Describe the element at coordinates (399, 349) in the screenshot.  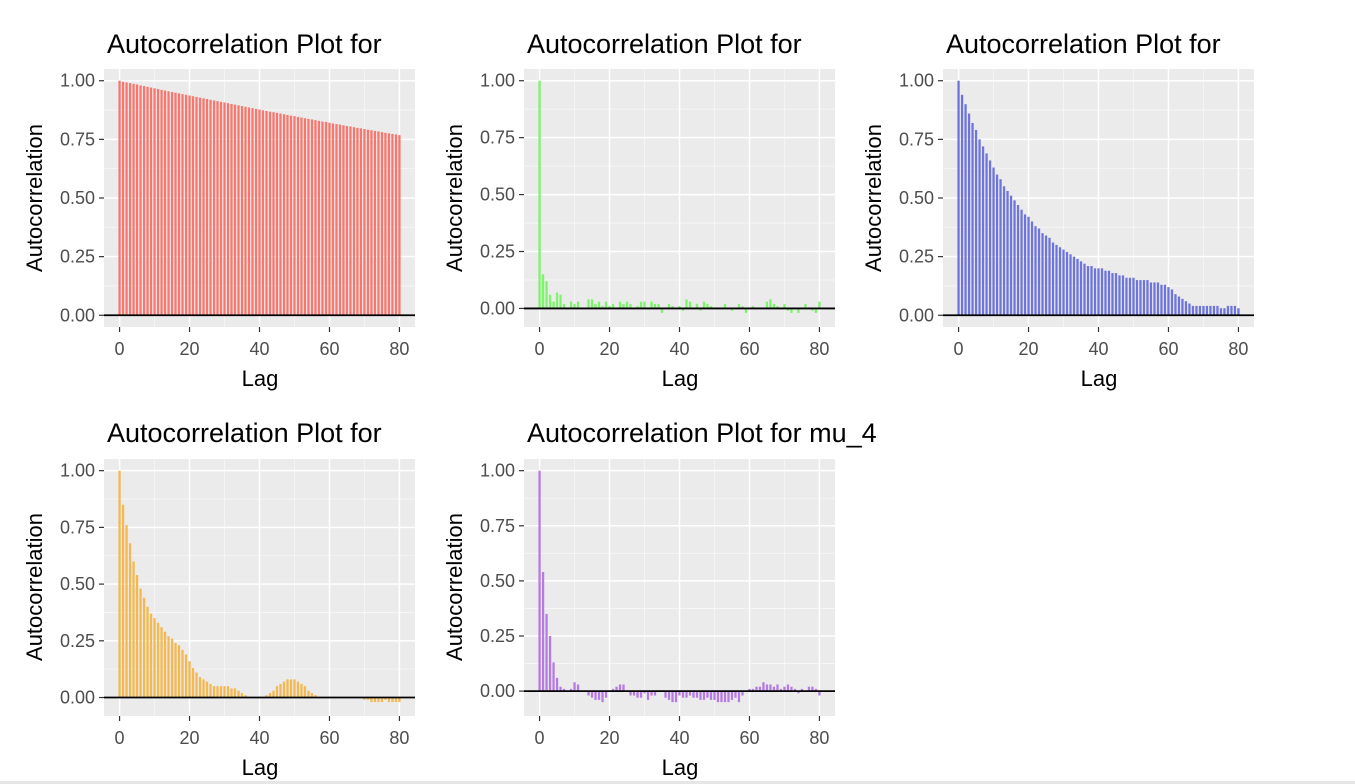
I see `x-tick-label: 80` at that location.